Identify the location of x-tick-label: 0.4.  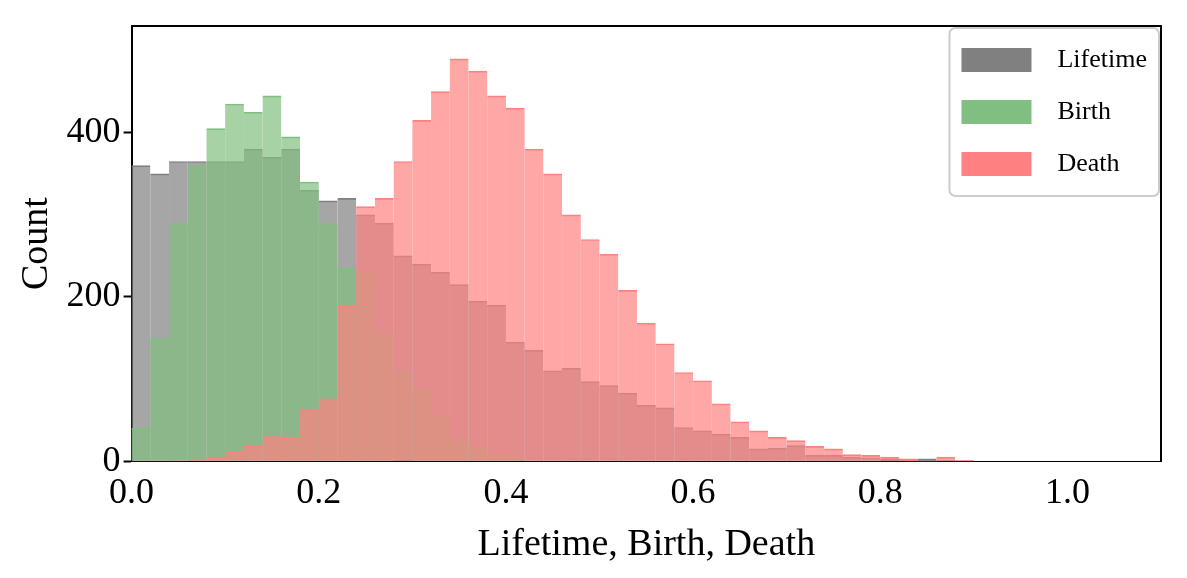
(506, 491).